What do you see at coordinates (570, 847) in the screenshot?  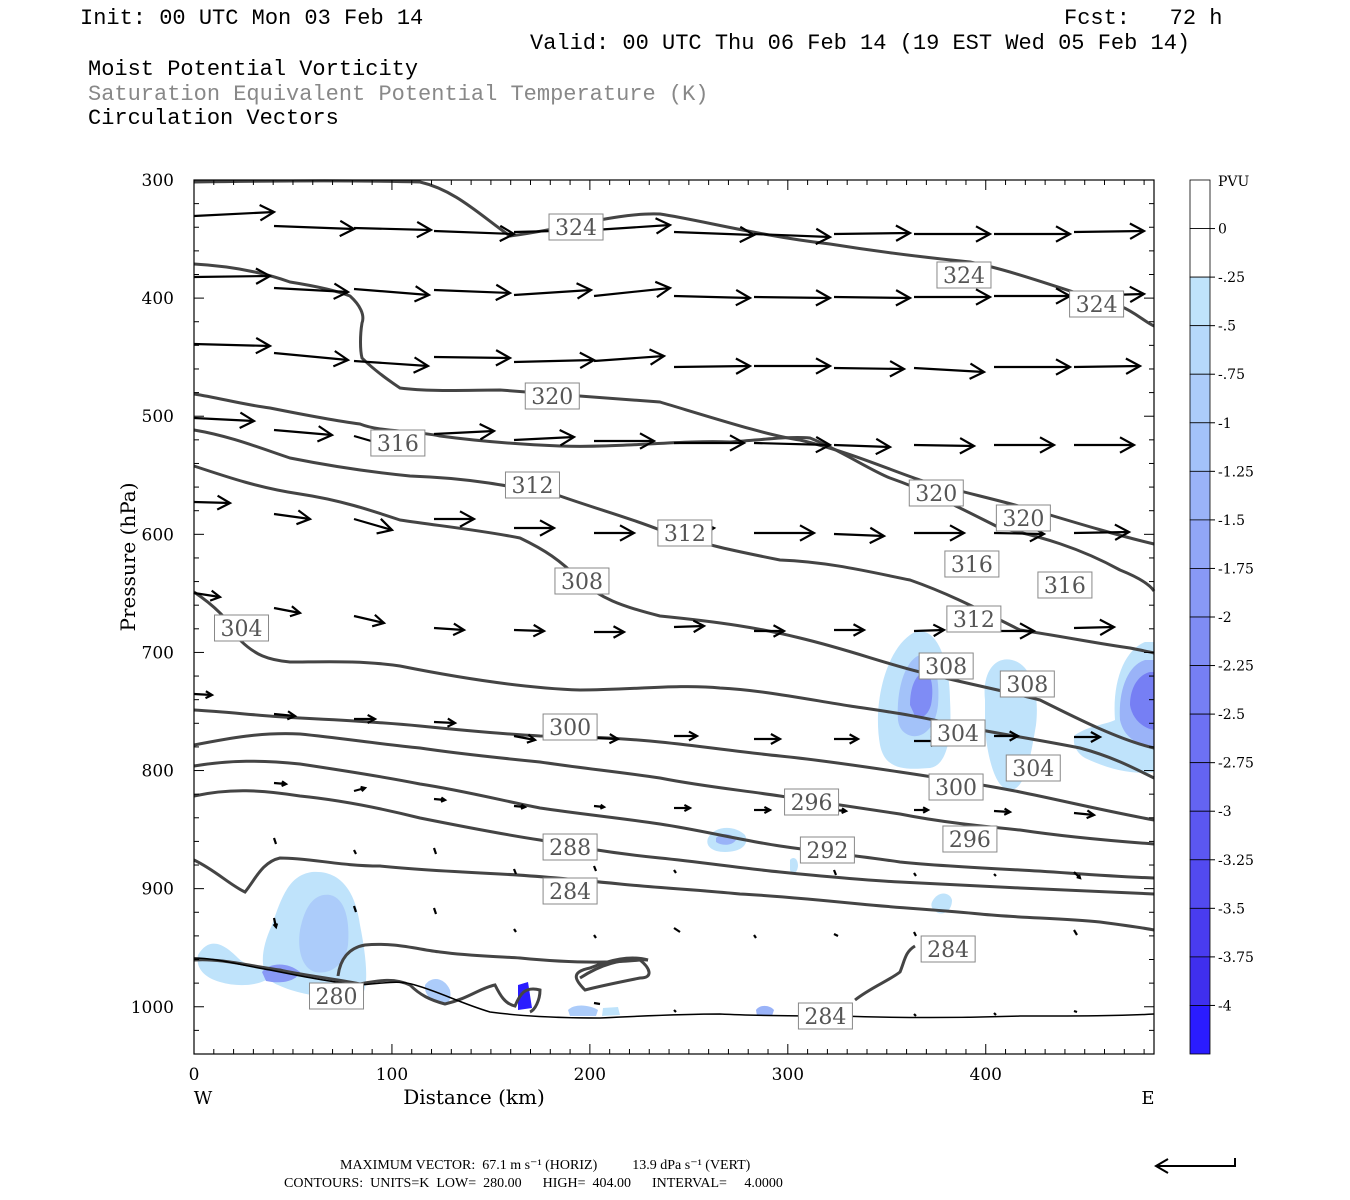 I see `contour-label-288: 288` at bounding box center [570, 847].